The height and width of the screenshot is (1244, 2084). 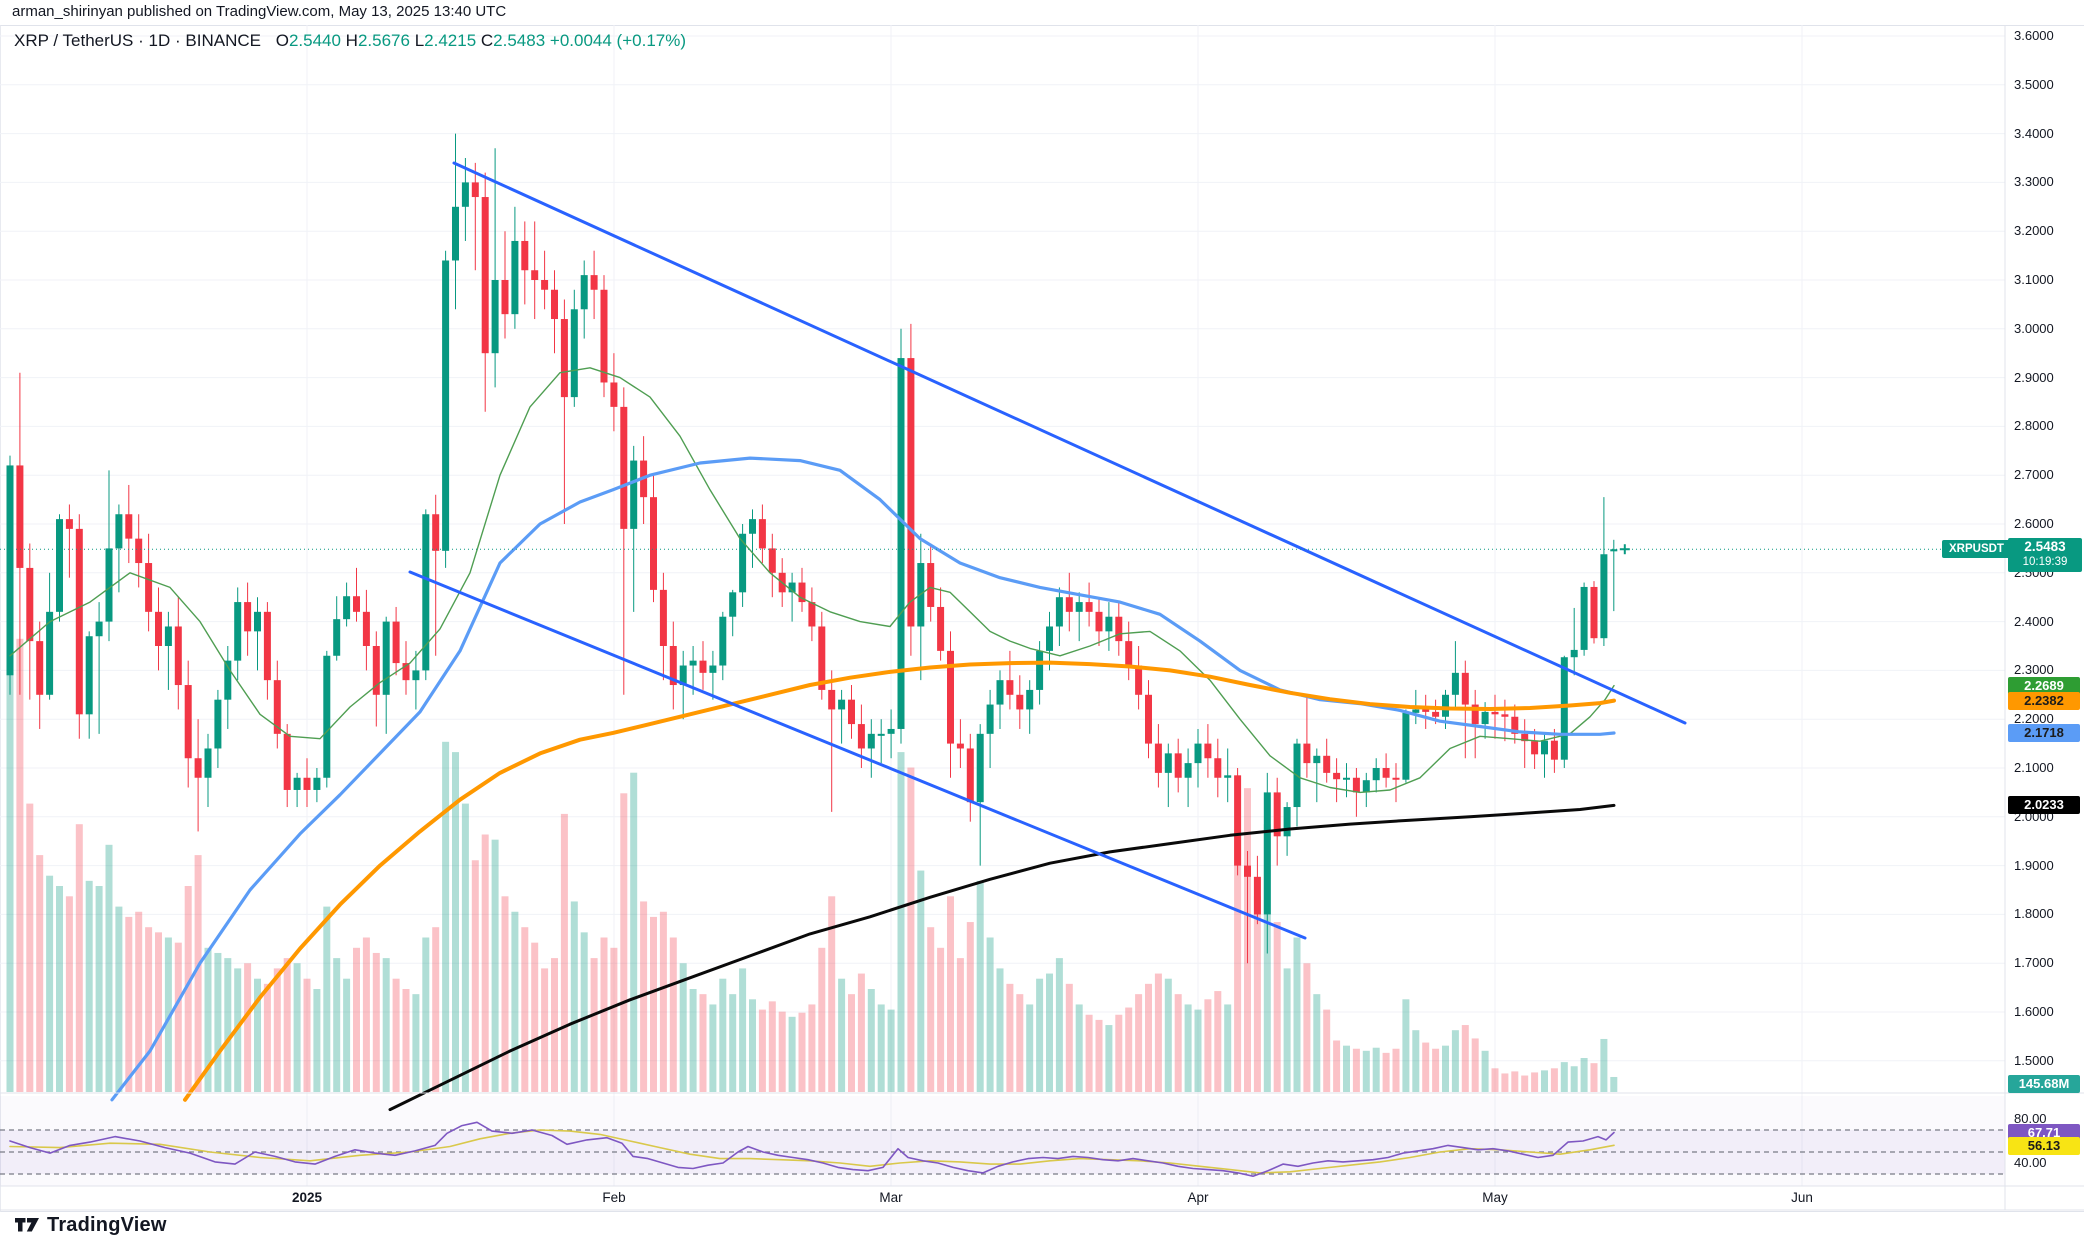 I want to click on price-axis-tick: 2.2000, so click(x=2034, y=719).